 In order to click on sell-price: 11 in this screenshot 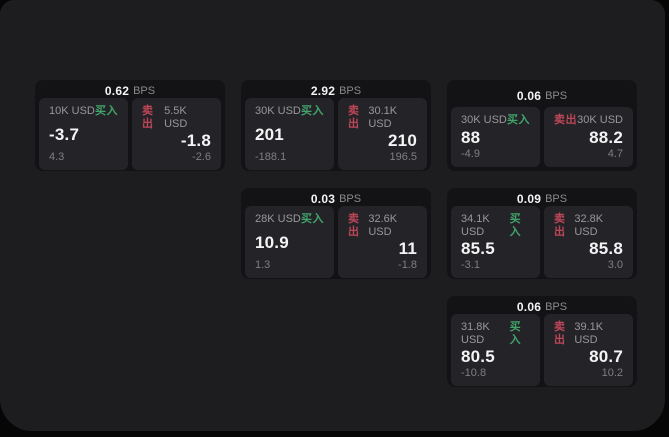, I will do `click(407, 248)`.